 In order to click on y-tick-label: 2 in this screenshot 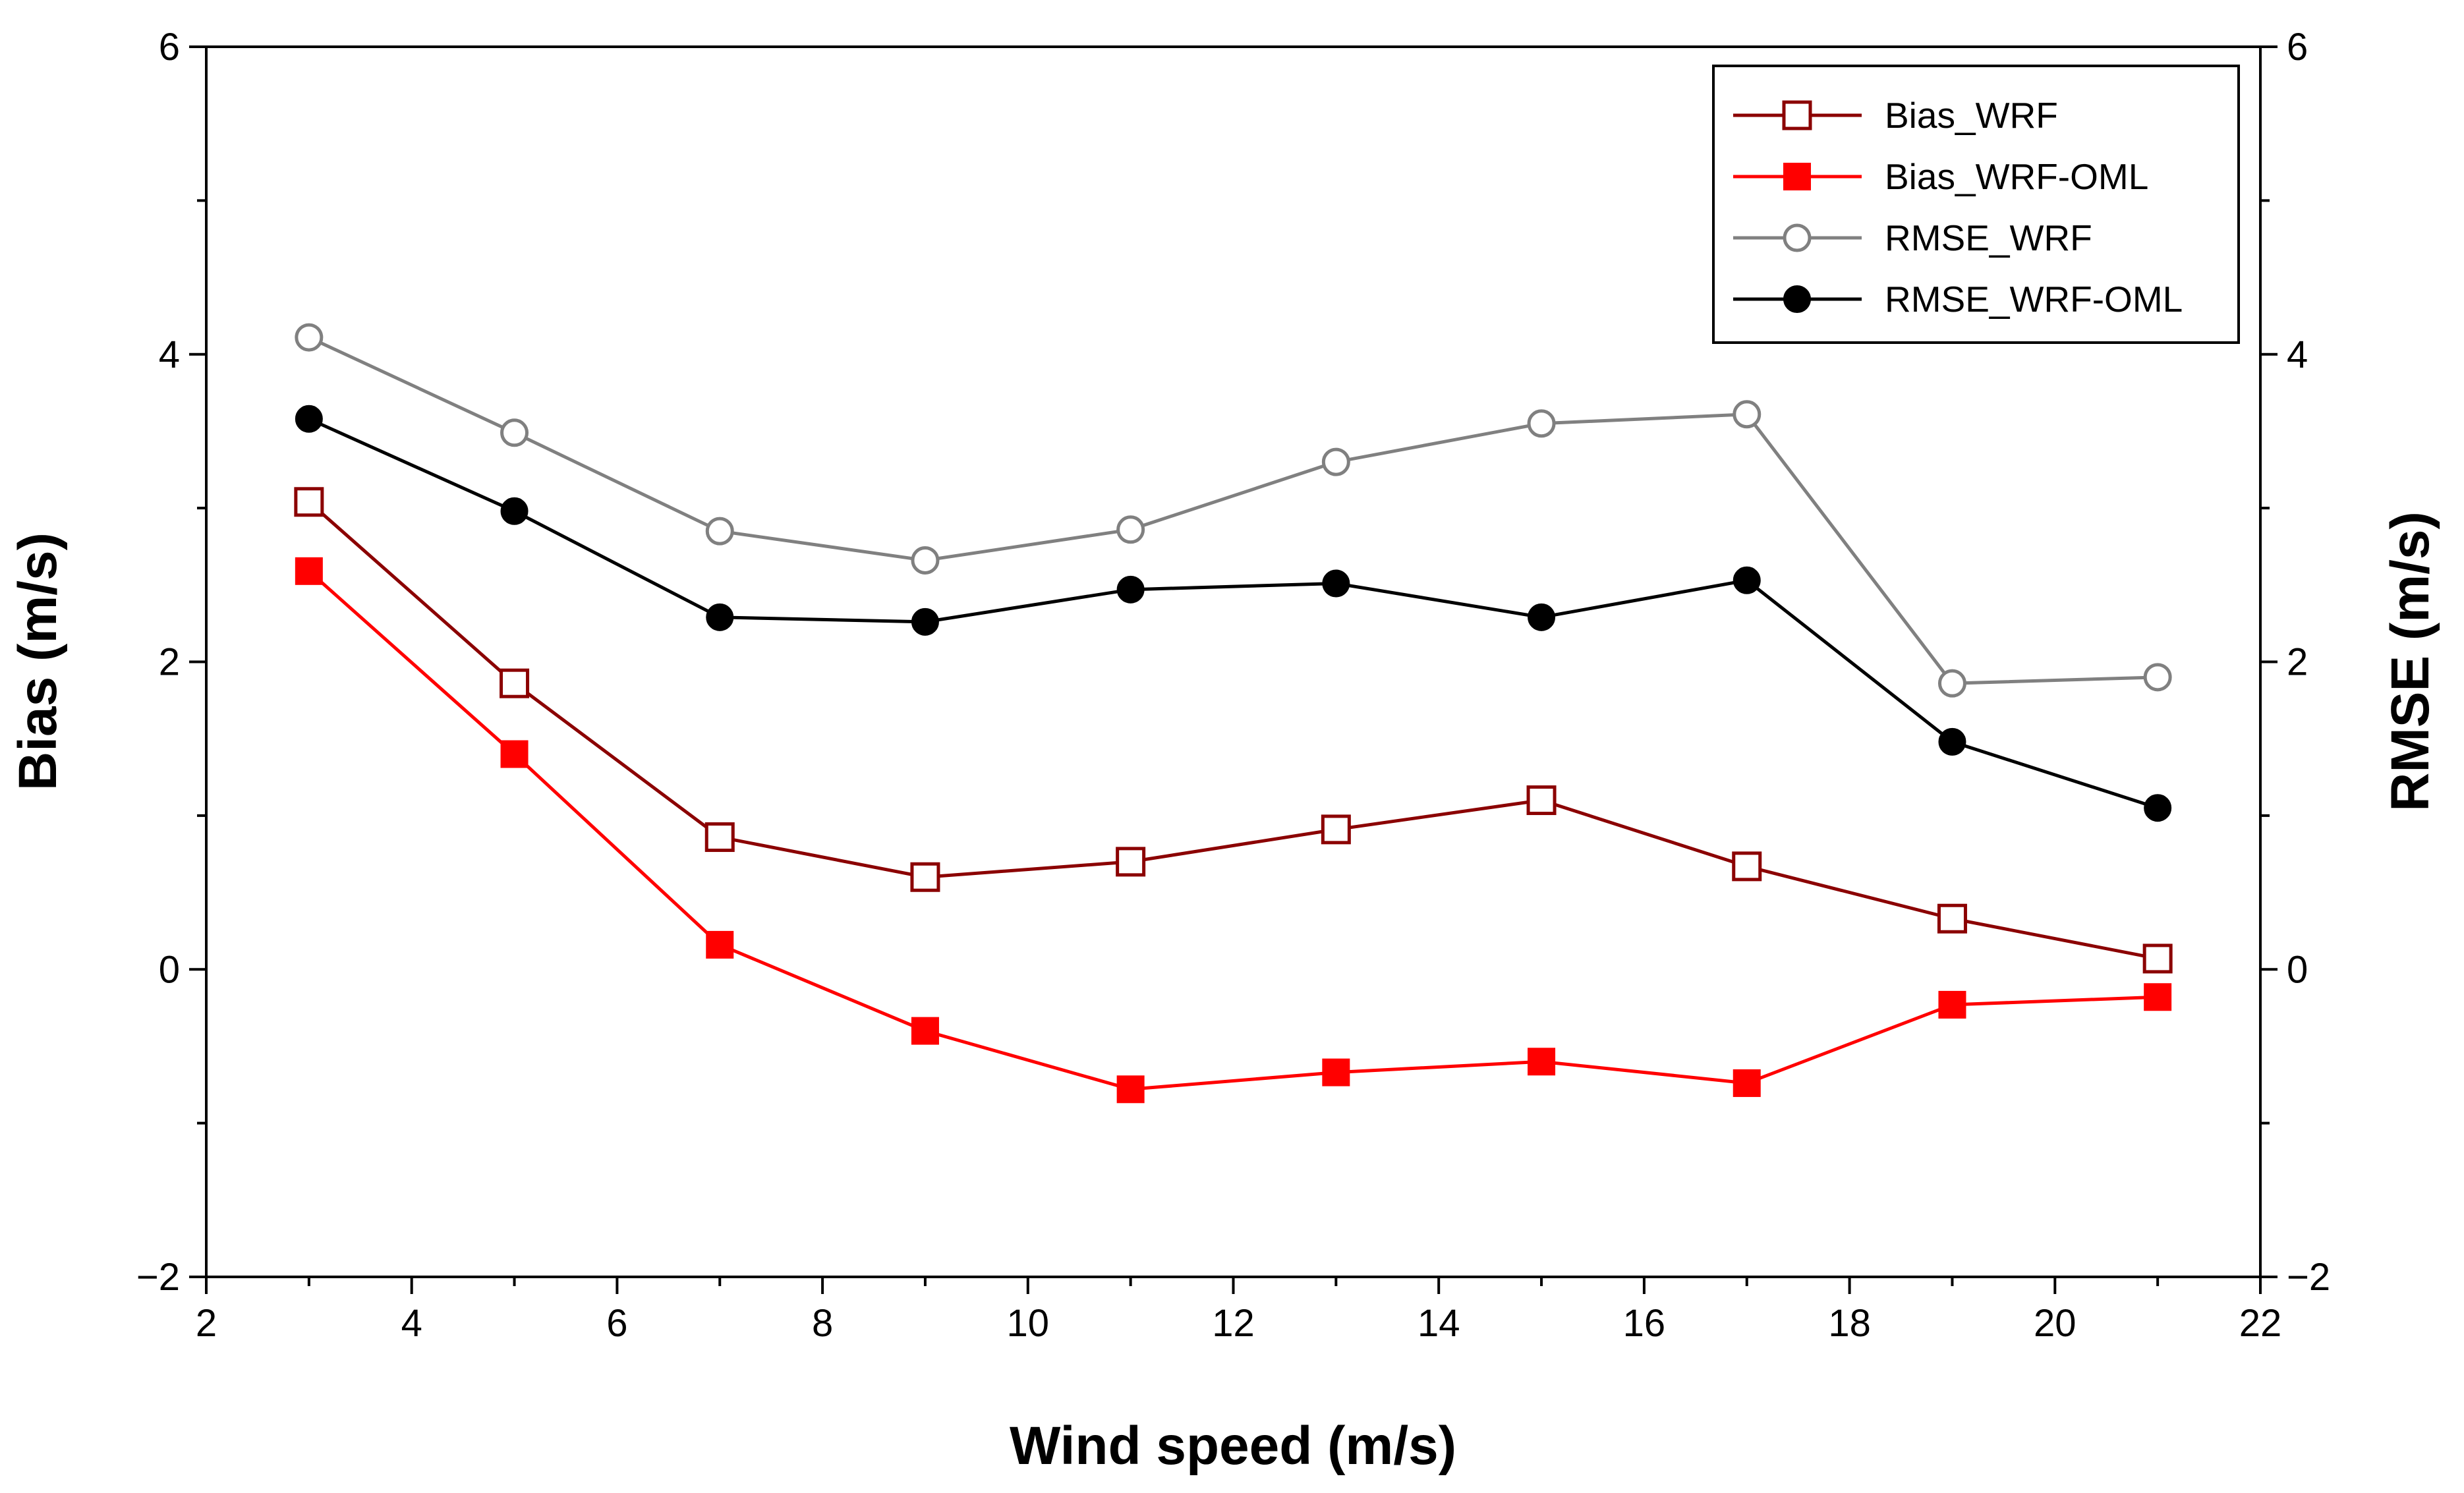, I will do `click(169, 662)`.